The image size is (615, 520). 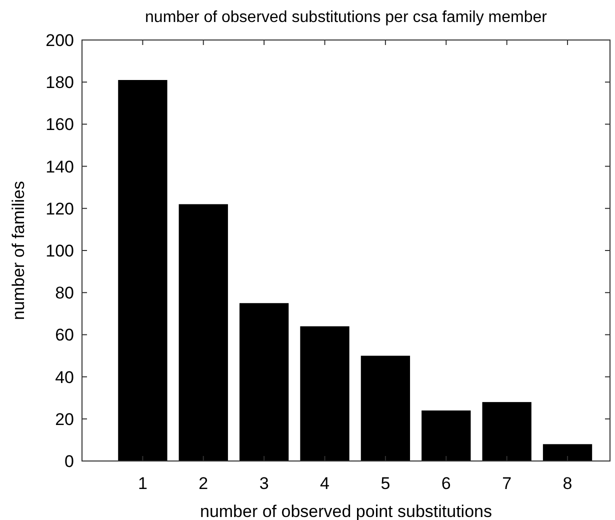 I want to click on x-tick-label: 8, so click(x=567, y=483).